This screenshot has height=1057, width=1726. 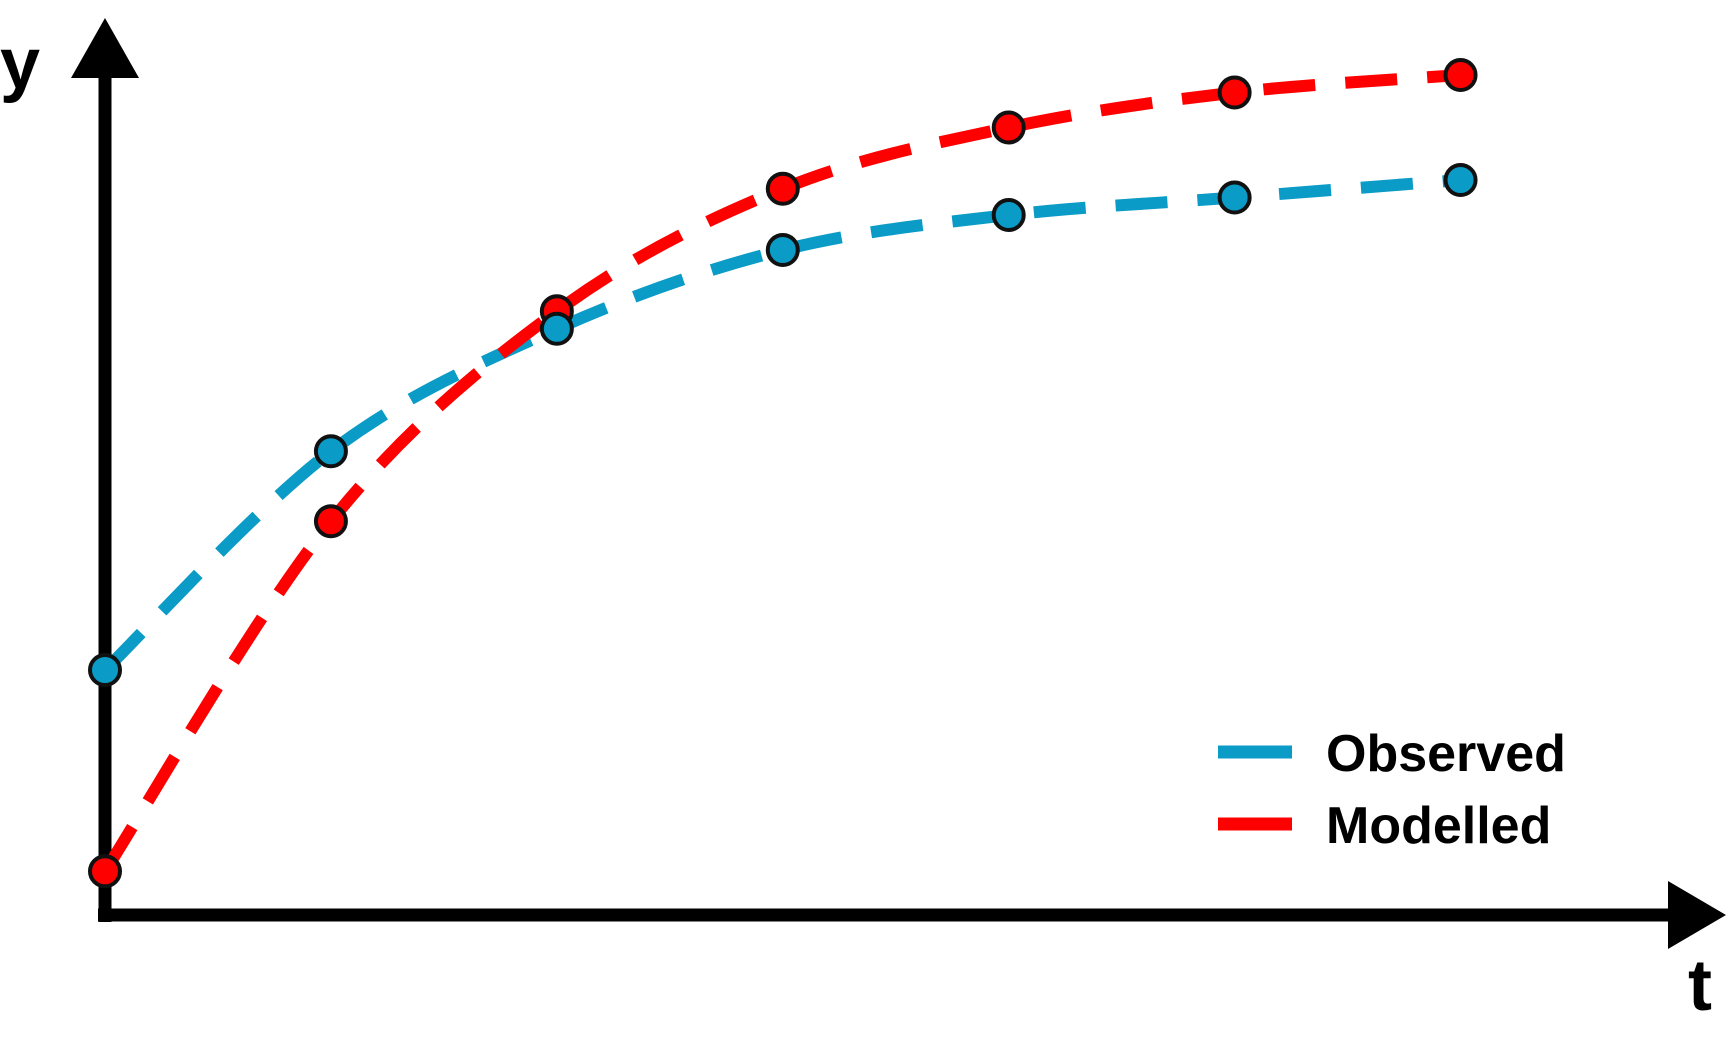 I want to click on y-axis-label: y, so click(x=20, y=64).